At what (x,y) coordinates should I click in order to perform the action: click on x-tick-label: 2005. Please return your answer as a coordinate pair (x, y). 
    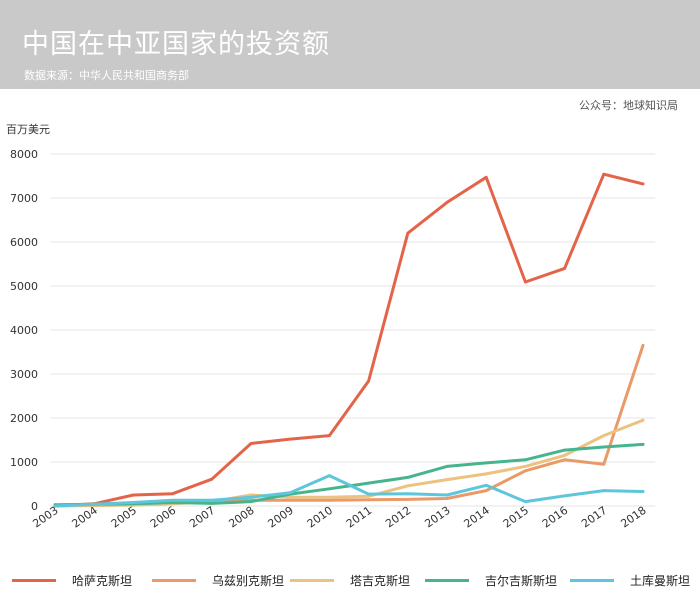
    Looking at the image, I should click on (124, 517).